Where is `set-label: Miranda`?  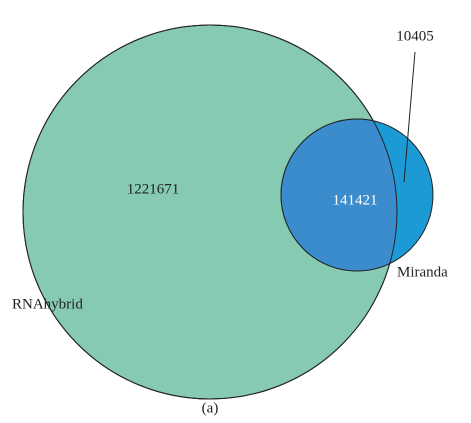 set-label: Miranda is located at coordinates (422, 272).